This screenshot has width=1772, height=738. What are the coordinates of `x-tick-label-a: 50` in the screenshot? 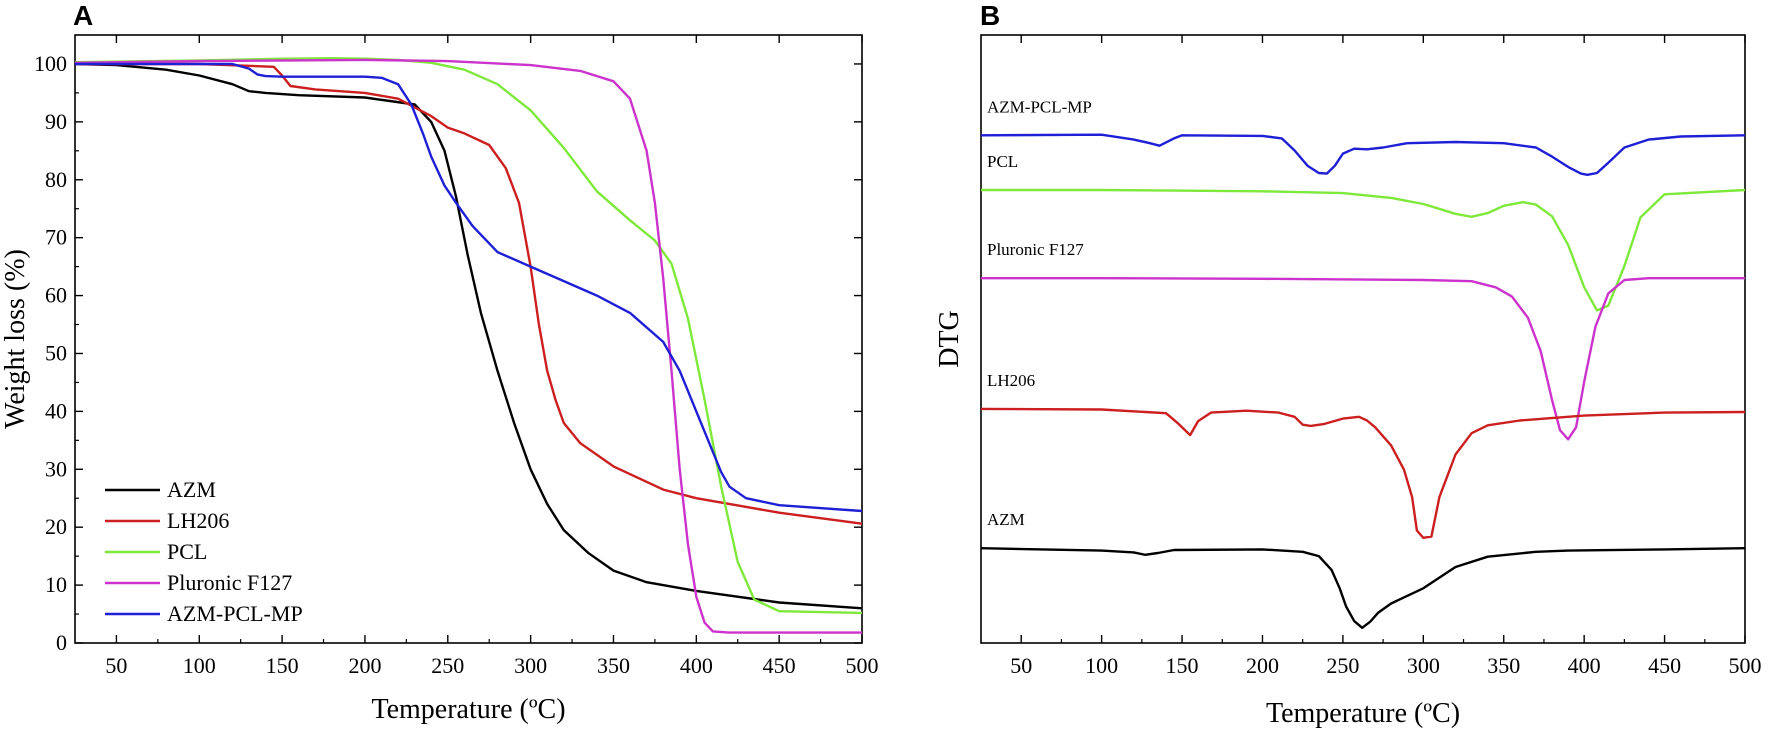 It's located at (116, 665).